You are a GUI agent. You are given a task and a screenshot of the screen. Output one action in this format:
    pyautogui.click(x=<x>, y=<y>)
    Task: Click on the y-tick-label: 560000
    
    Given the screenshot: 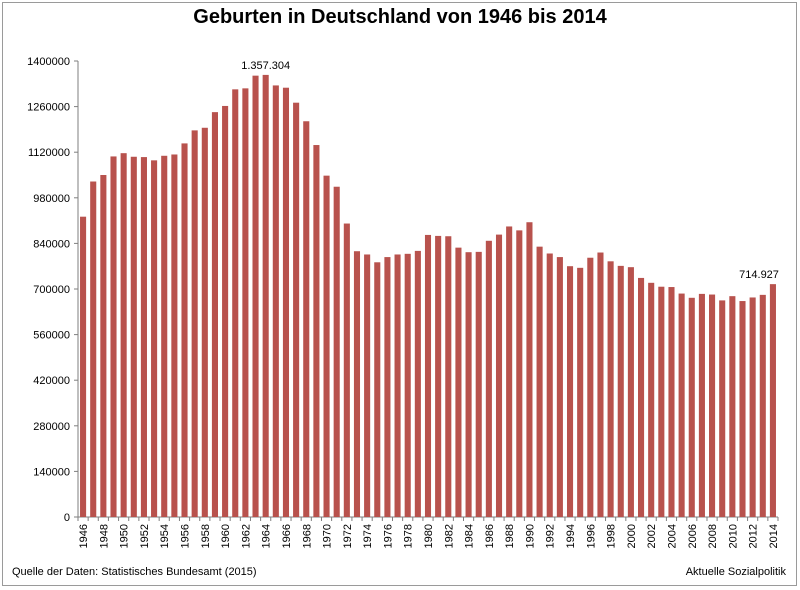 What is the action you would take?
    pyautogui.click(x=51, y=336)
    